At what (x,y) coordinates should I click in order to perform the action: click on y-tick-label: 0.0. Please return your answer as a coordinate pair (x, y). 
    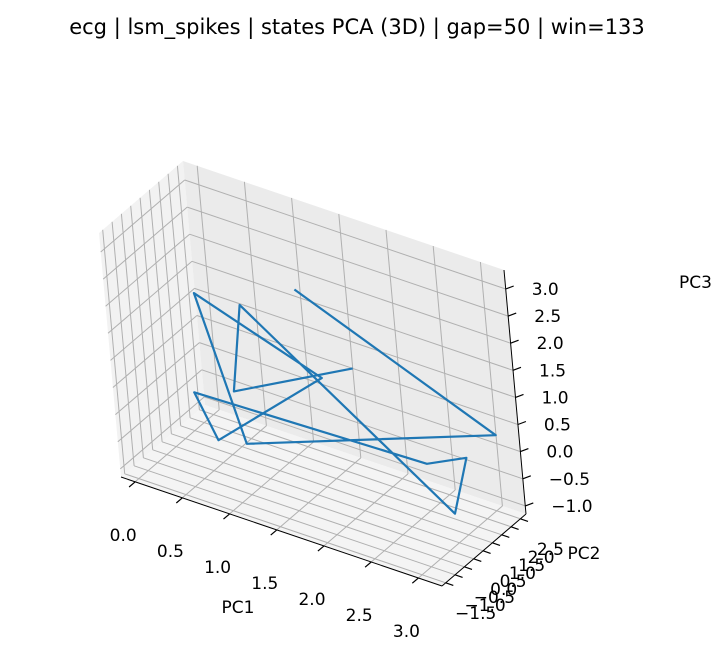
    Looking at the image, I should click on (503, 590).